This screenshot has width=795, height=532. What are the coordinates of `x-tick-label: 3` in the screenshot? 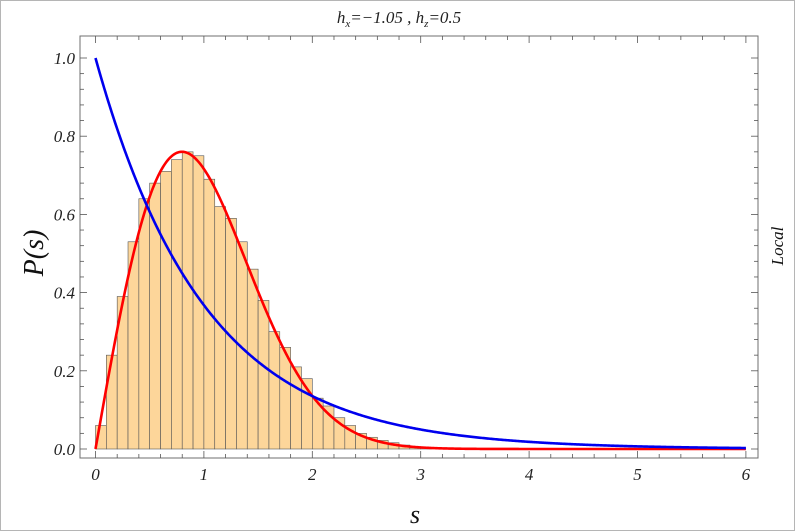 It's located at (420, 474).